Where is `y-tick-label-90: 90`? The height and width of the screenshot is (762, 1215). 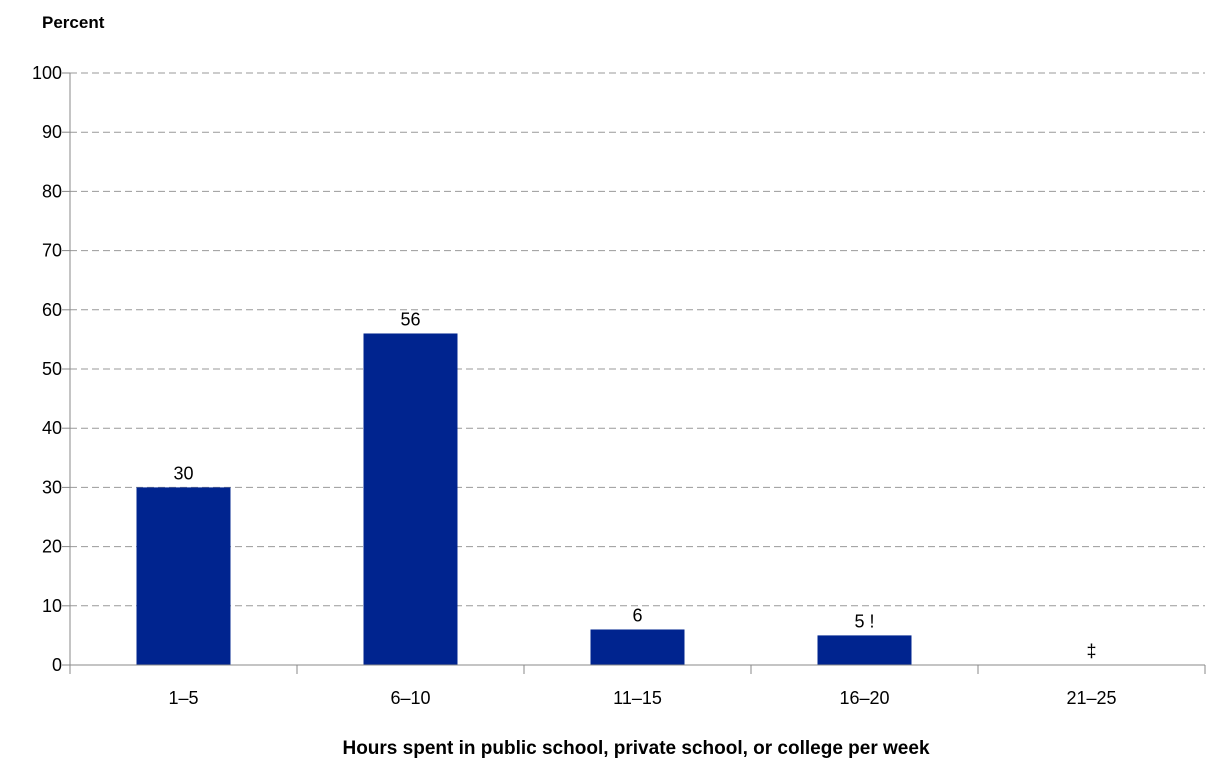 y-tick-label-90: 90 is located at coordinates (52, 132).